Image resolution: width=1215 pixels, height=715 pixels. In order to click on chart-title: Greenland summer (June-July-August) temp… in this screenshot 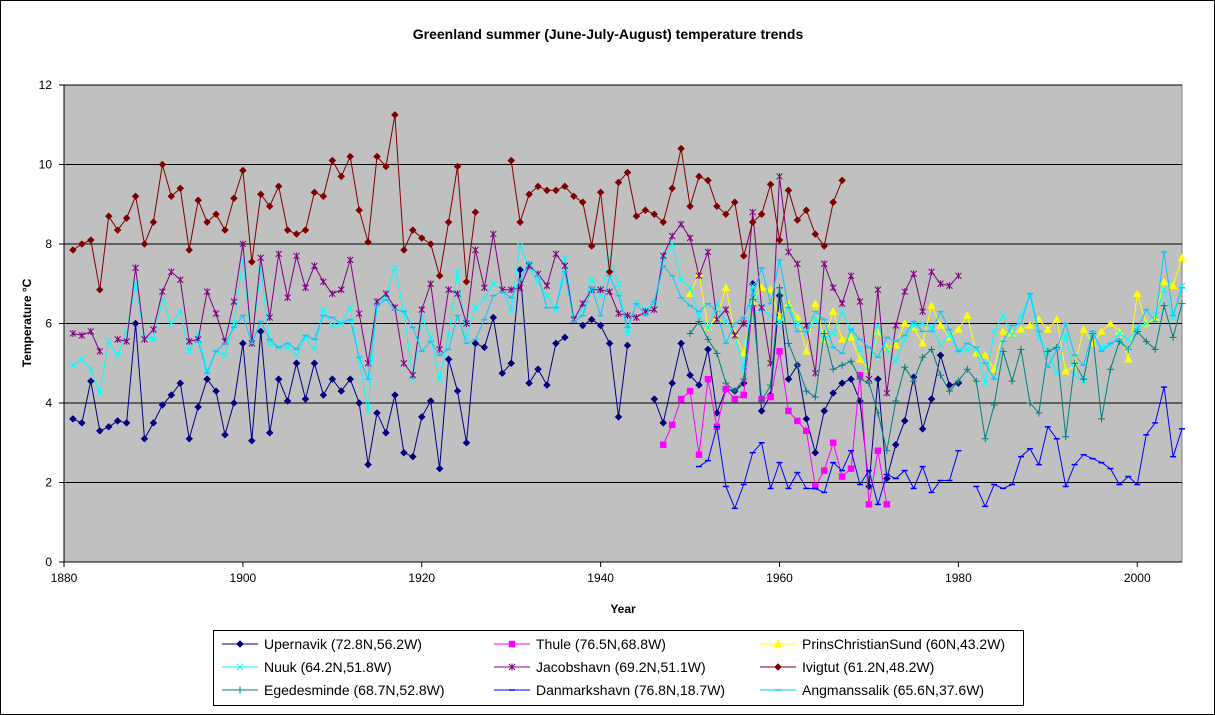, I will do `click(608, 34)`.